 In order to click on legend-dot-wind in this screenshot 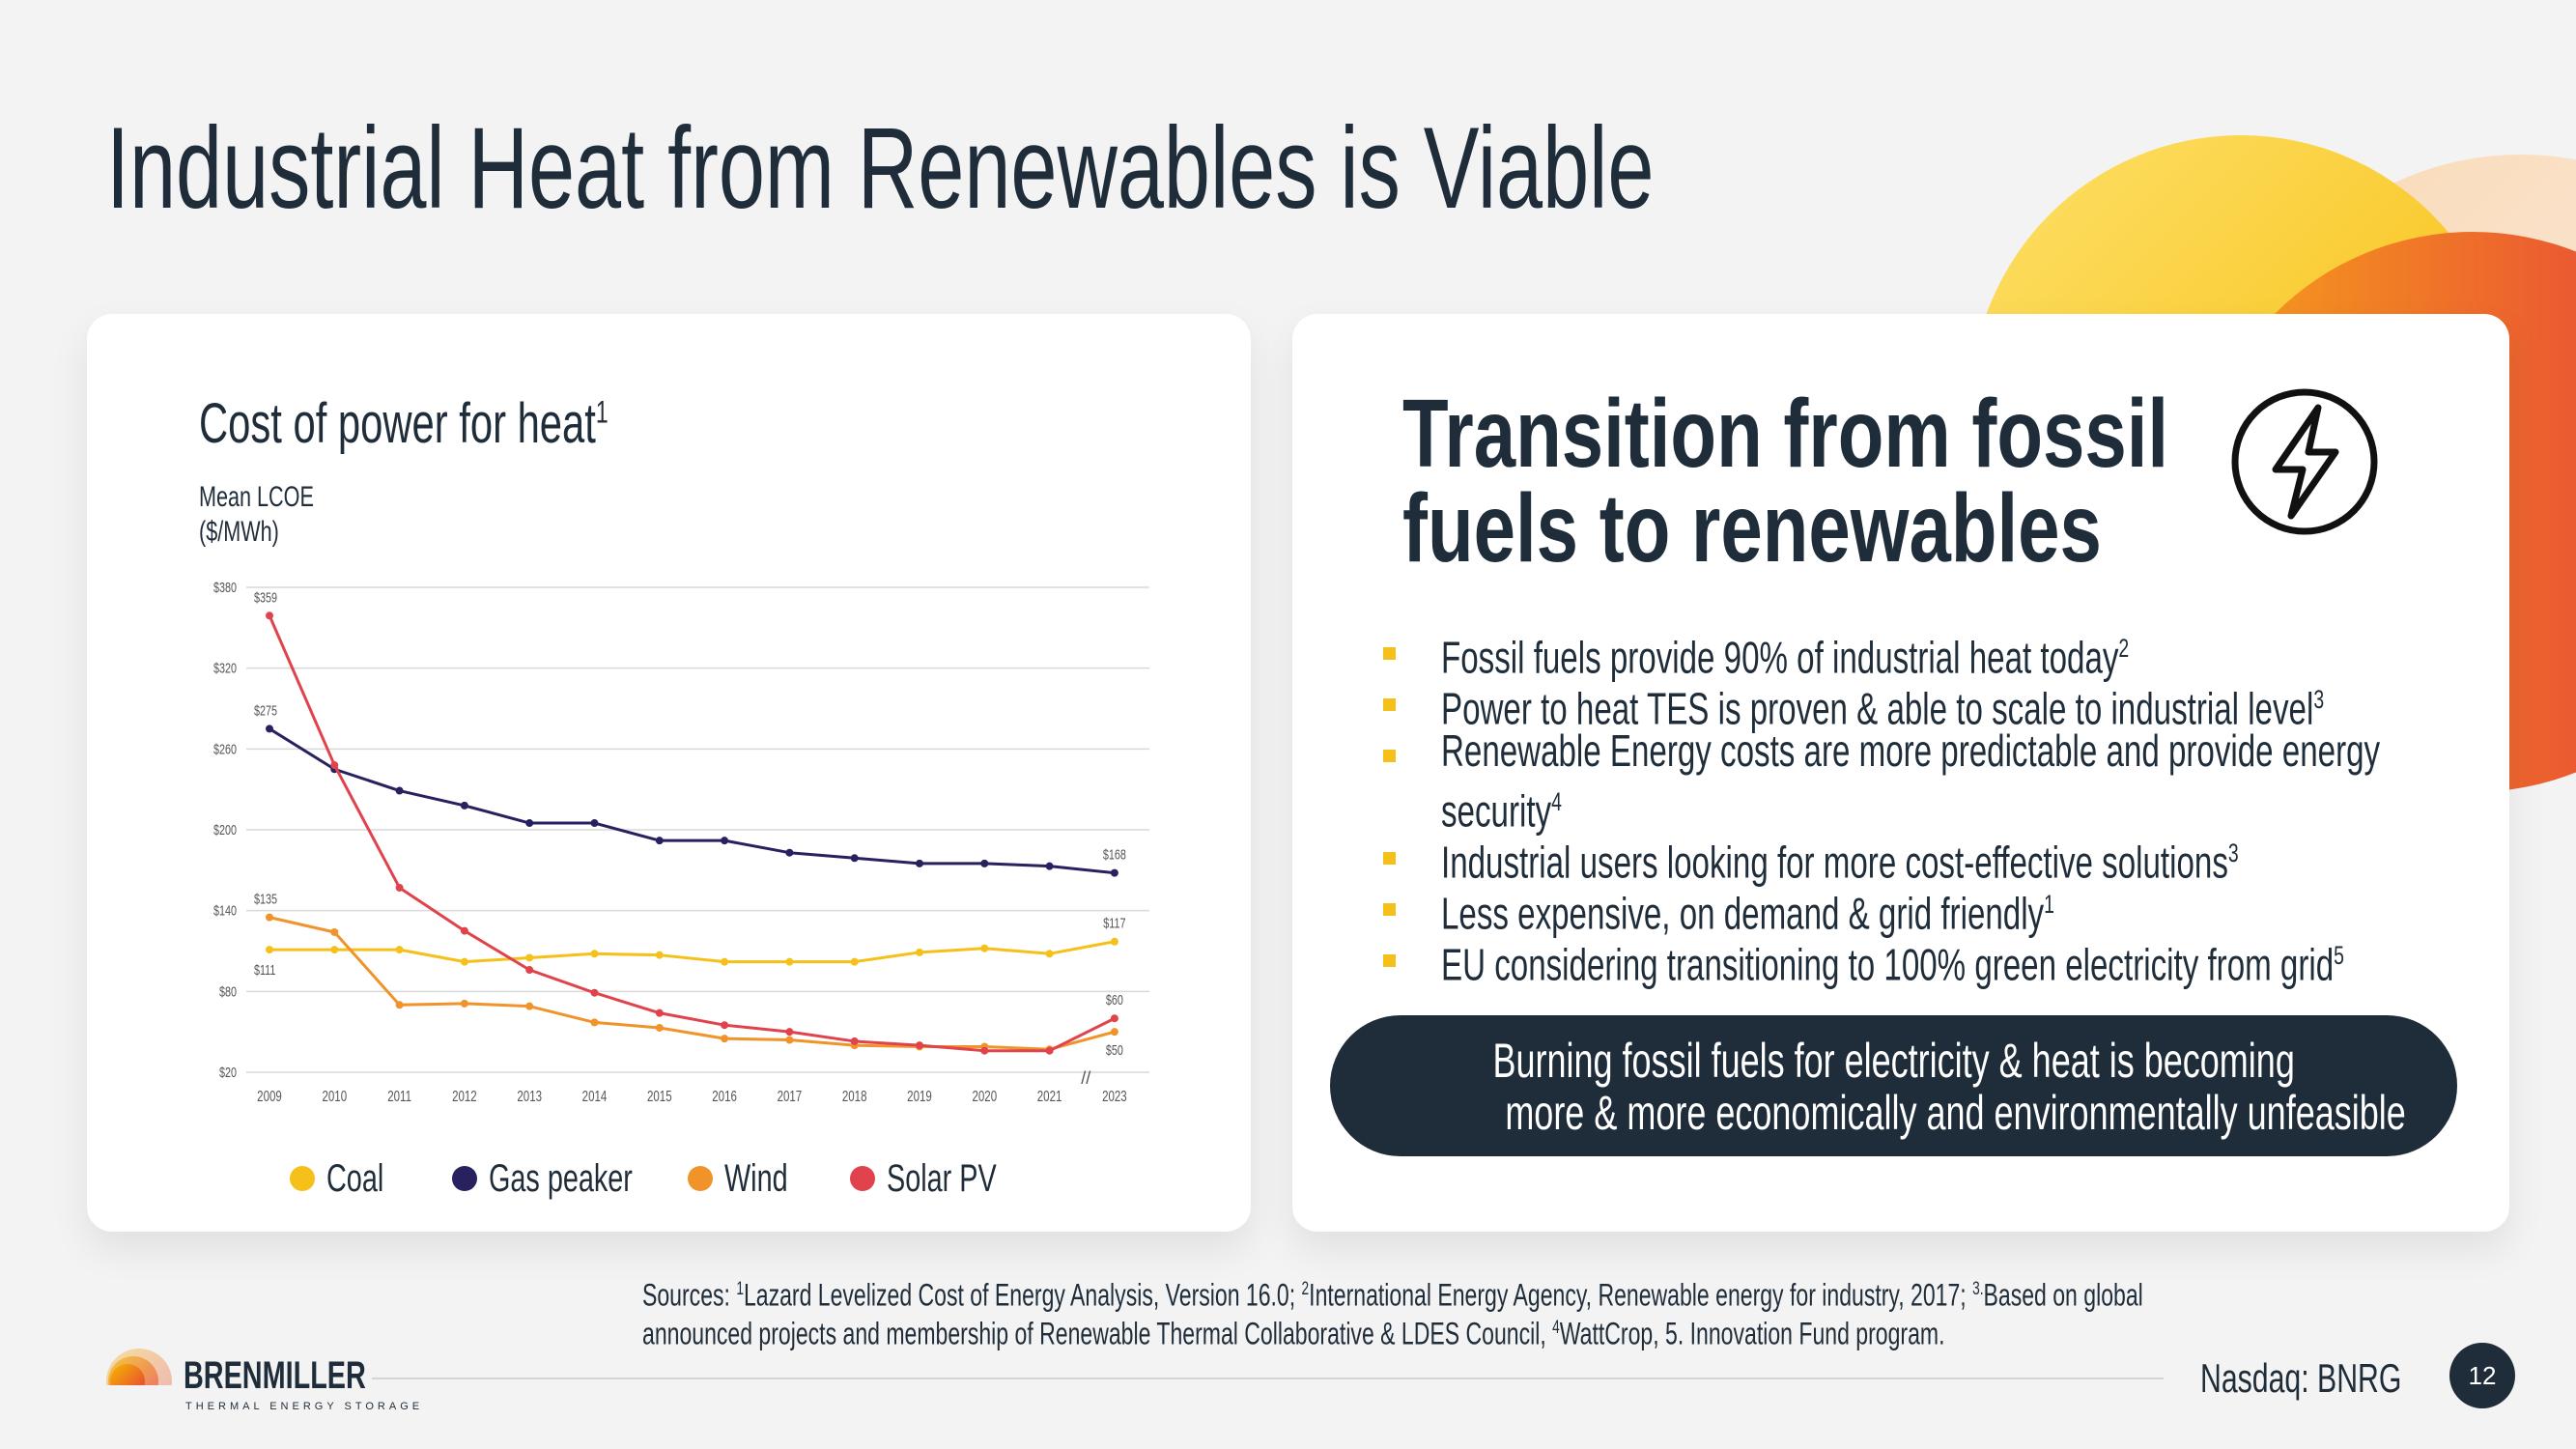, I will do `click(700, 1178)`.